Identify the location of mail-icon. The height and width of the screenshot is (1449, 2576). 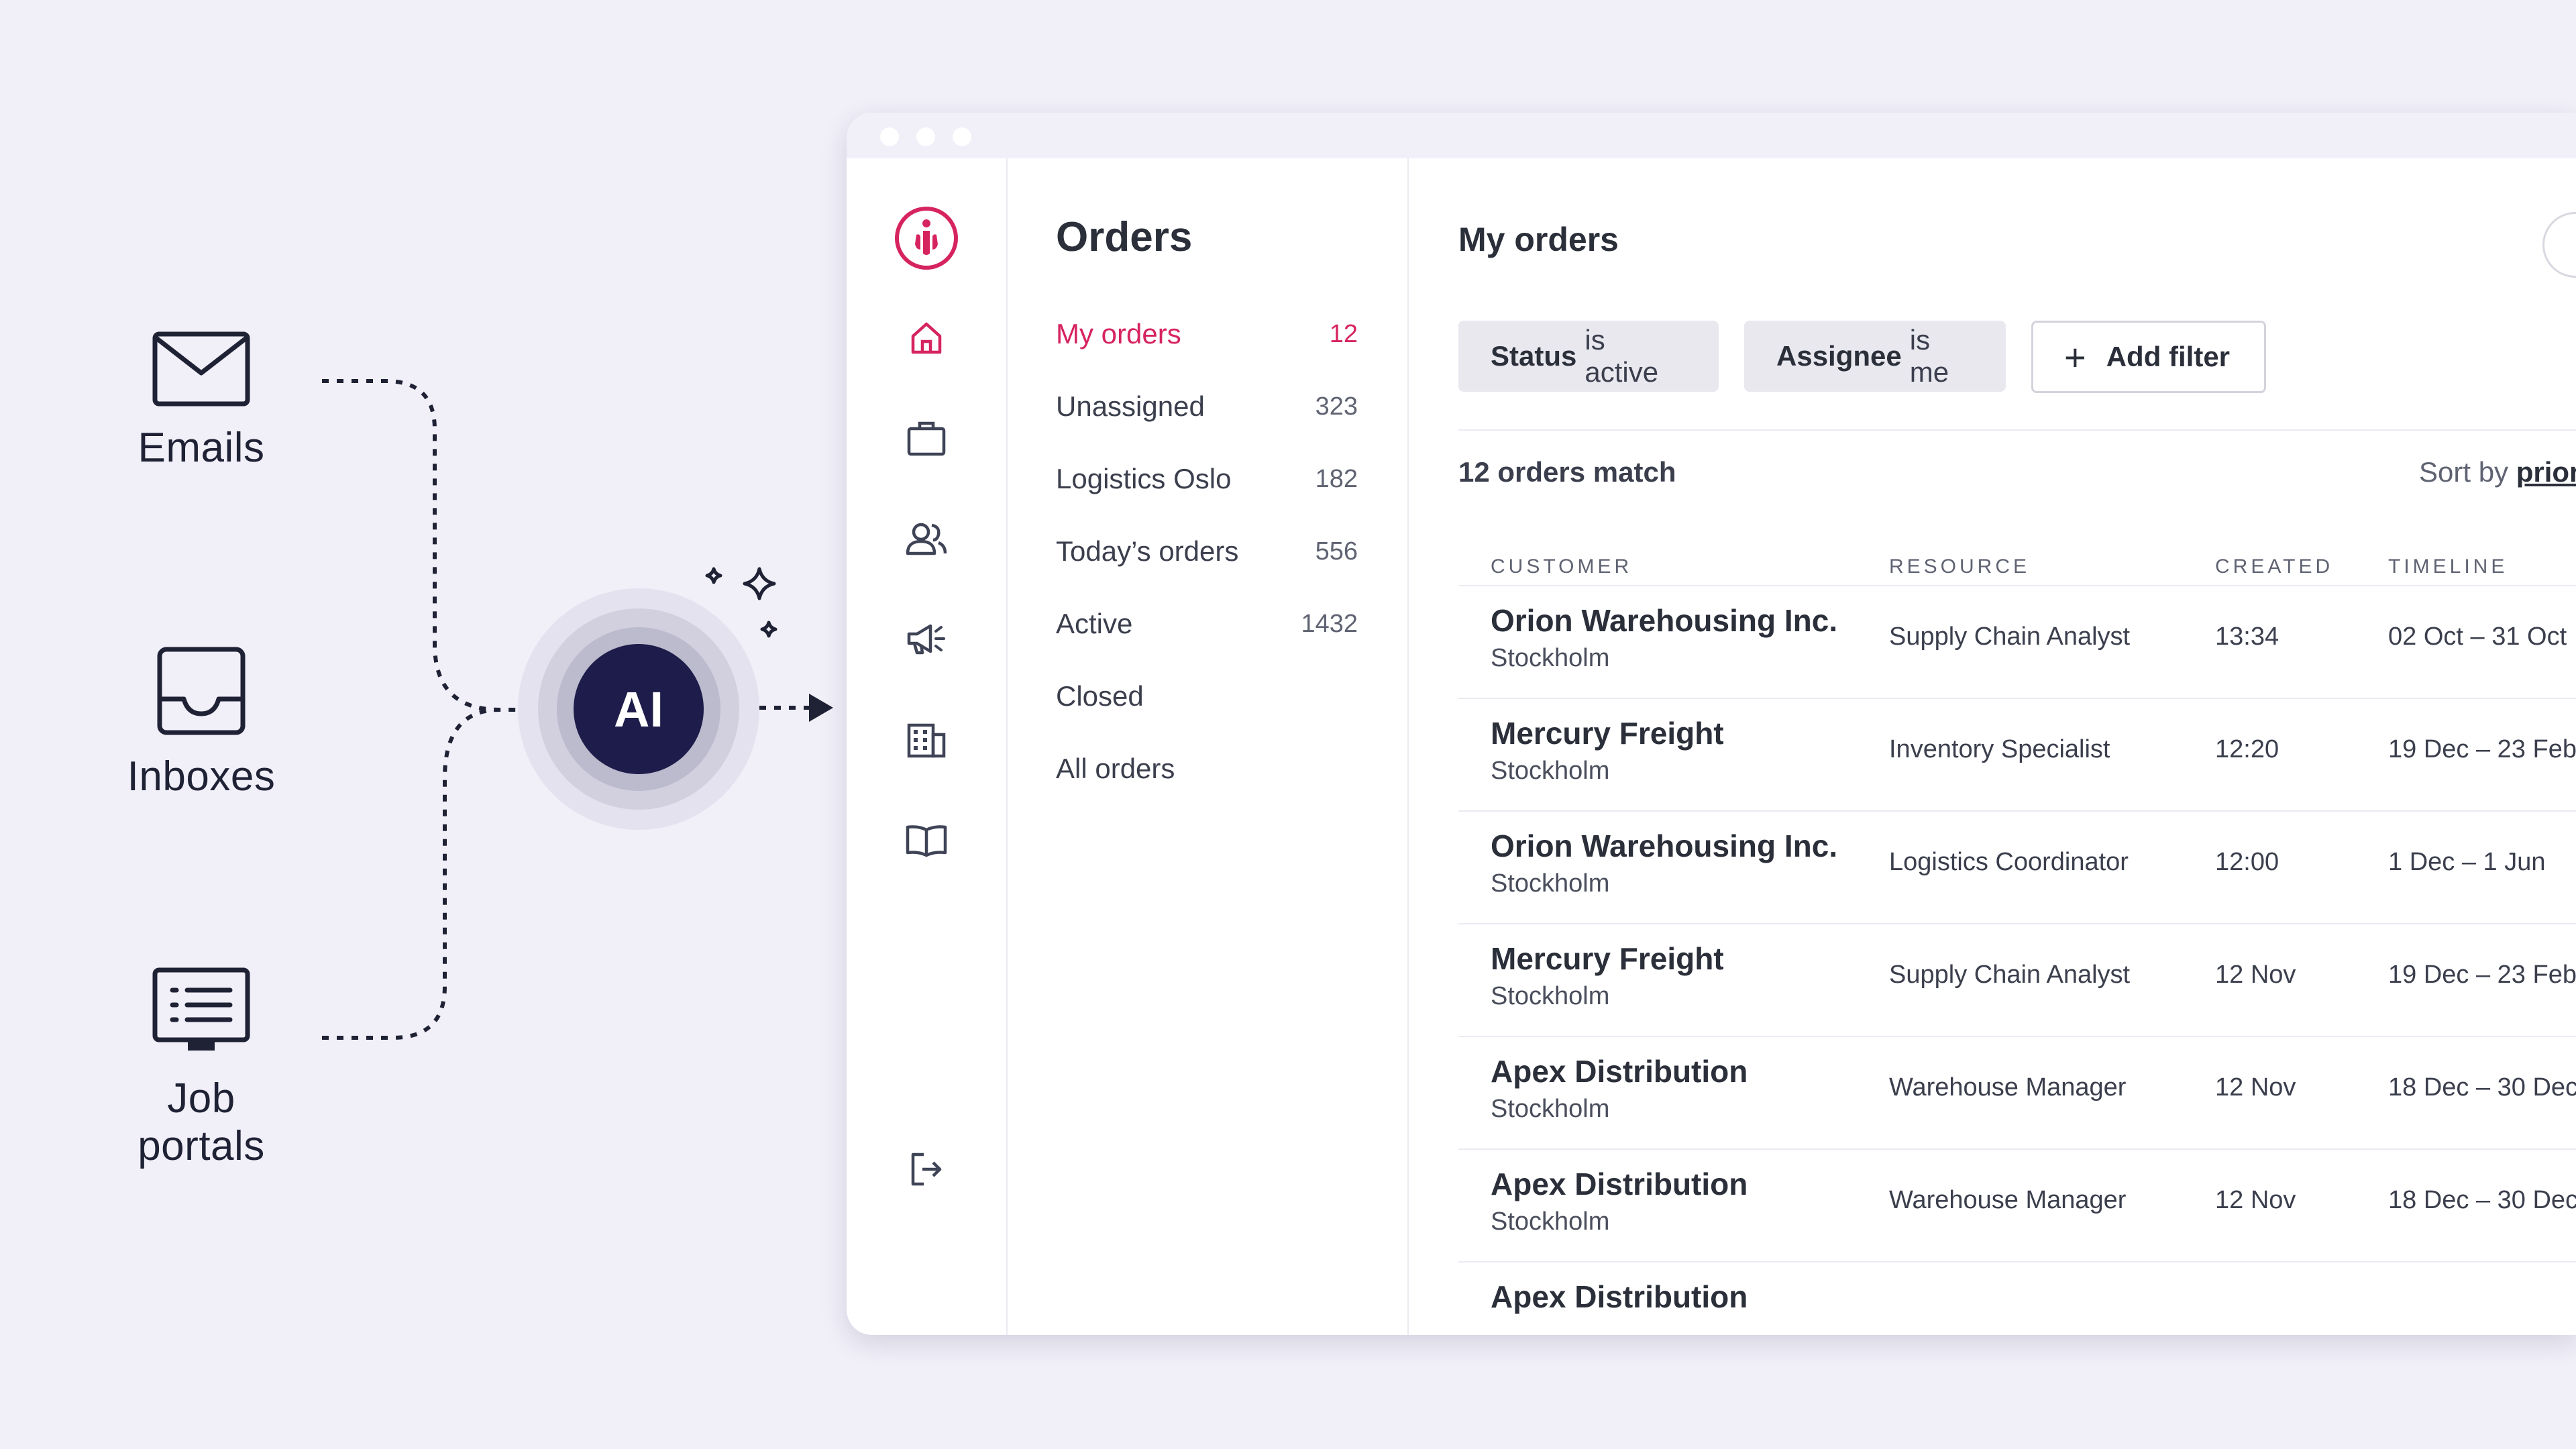
(201, 369).